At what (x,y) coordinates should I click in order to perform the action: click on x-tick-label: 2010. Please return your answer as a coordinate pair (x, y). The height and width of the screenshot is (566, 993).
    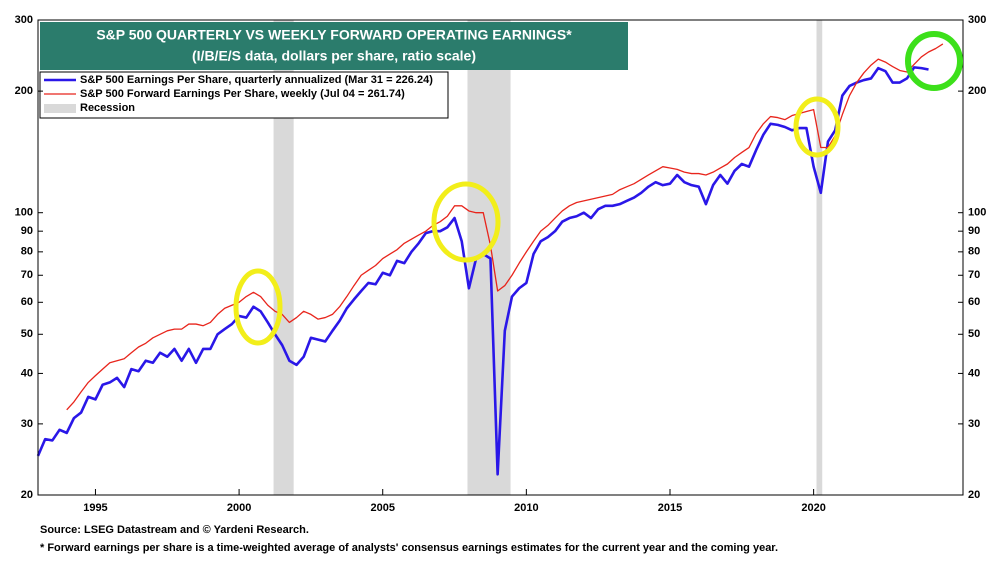
    Looking at the image, I should click on (526, 508).